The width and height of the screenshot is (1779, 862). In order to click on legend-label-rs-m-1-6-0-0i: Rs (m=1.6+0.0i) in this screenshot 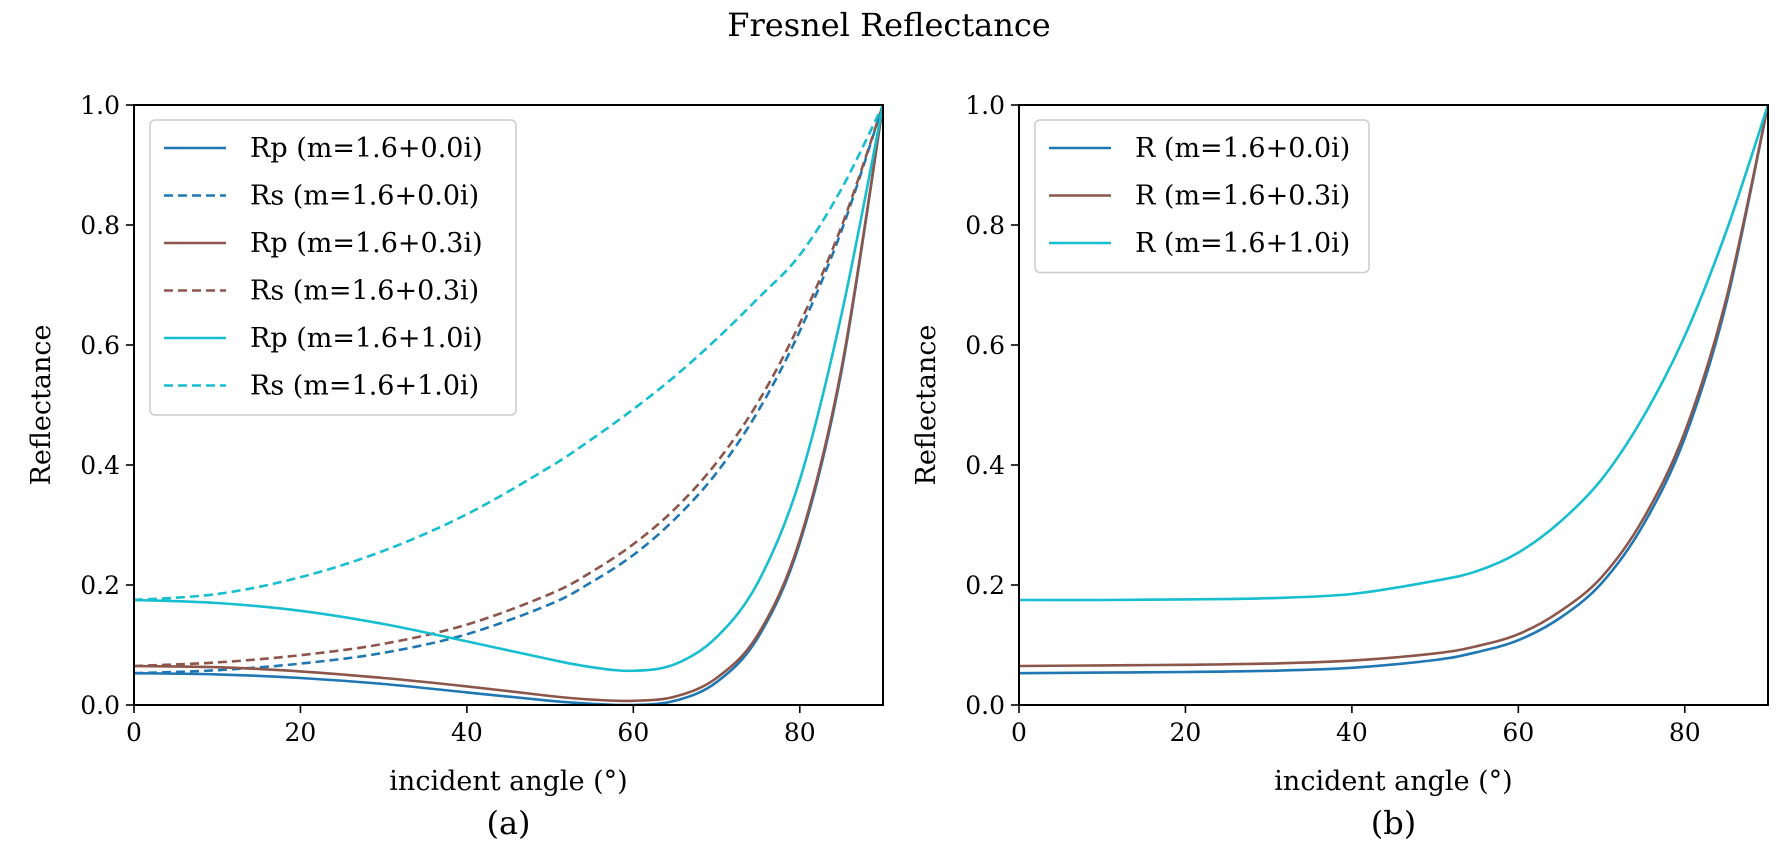, I will do `click(364, 196)`.